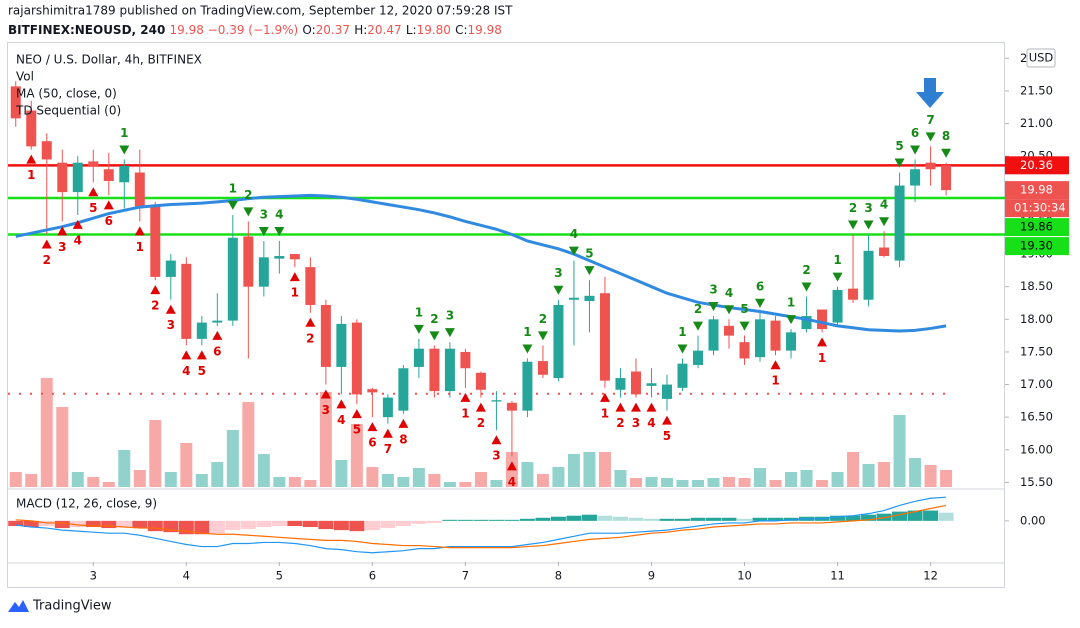 The height and width of the screenshot is (628, 1080). What do you see at coordinates (234, 30) in the screenshot?
I see `change: 19.98 −0.39 (−1.9%)` at bounding box center [234, 30].